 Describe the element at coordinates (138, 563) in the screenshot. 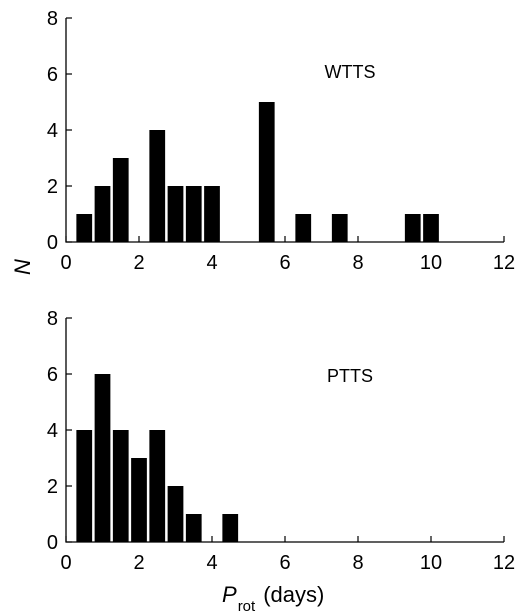

I see `ptts-x-tick-label-1: 2` at that location.